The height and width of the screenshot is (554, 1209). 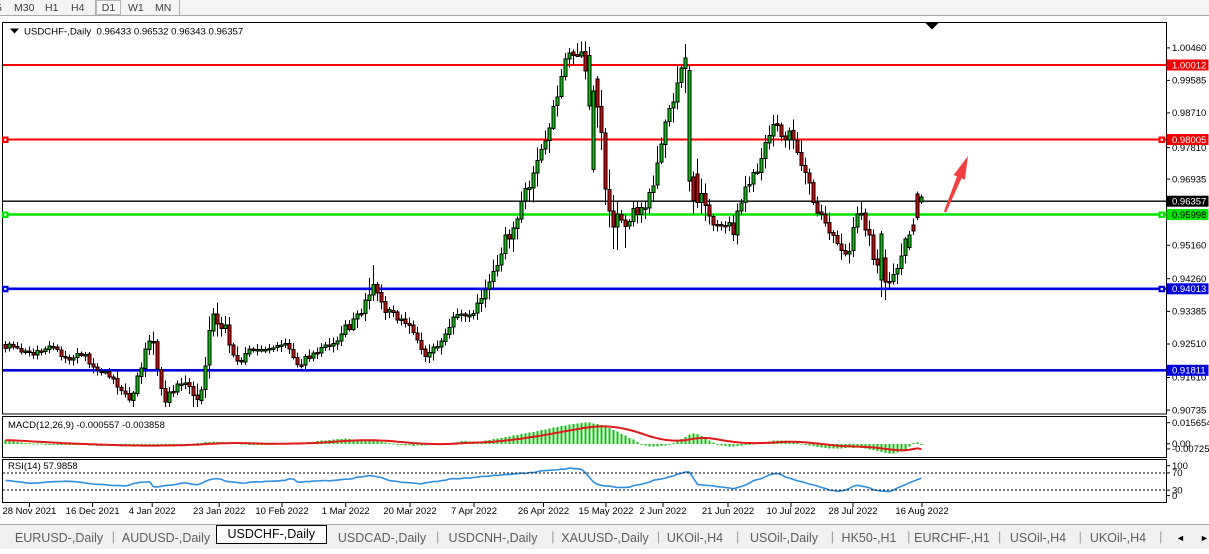 What do you see at coordinates (86, 425) in the screenshot?
I see `svg-text:MACD(12,26,9) -0.000557 -0.003: MACD(12,26,9) -0.000557 -0.003858` at bounding box center [86, 425].